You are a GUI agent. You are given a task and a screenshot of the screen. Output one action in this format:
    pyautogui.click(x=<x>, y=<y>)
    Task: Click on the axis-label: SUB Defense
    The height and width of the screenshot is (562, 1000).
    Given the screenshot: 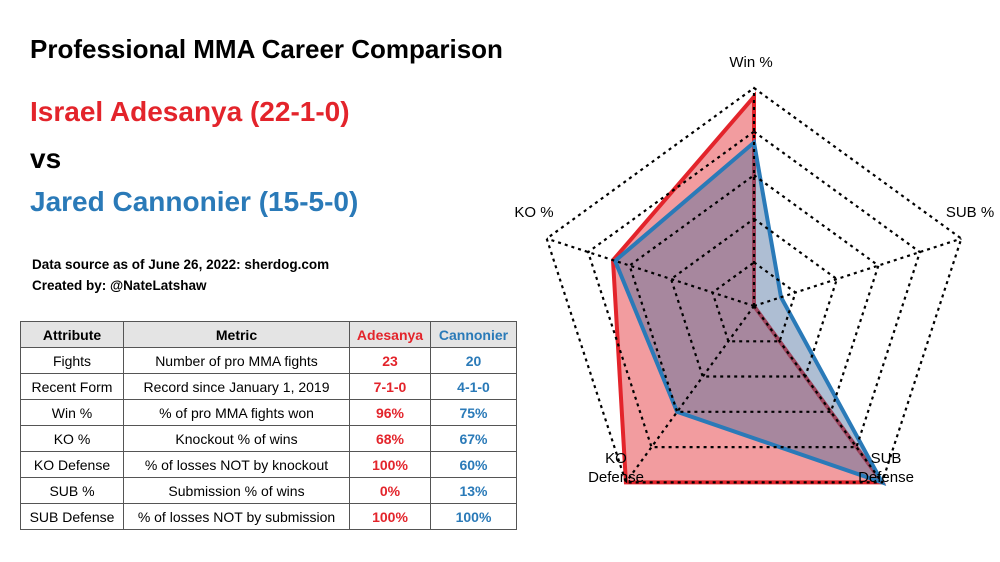 What is the action you would take?
    pyautogui.click(x=886, y=468)
    